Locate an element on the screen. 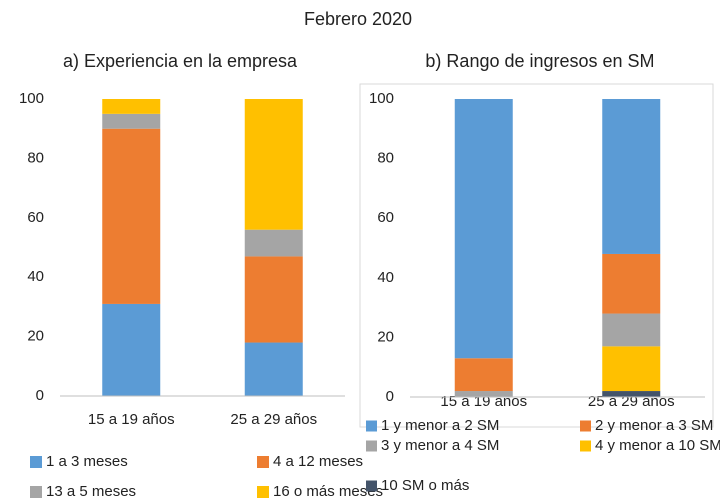 This screenshot has width=720, height=504. legend-label: 10 SM o más is located at coordinates (425, 485).